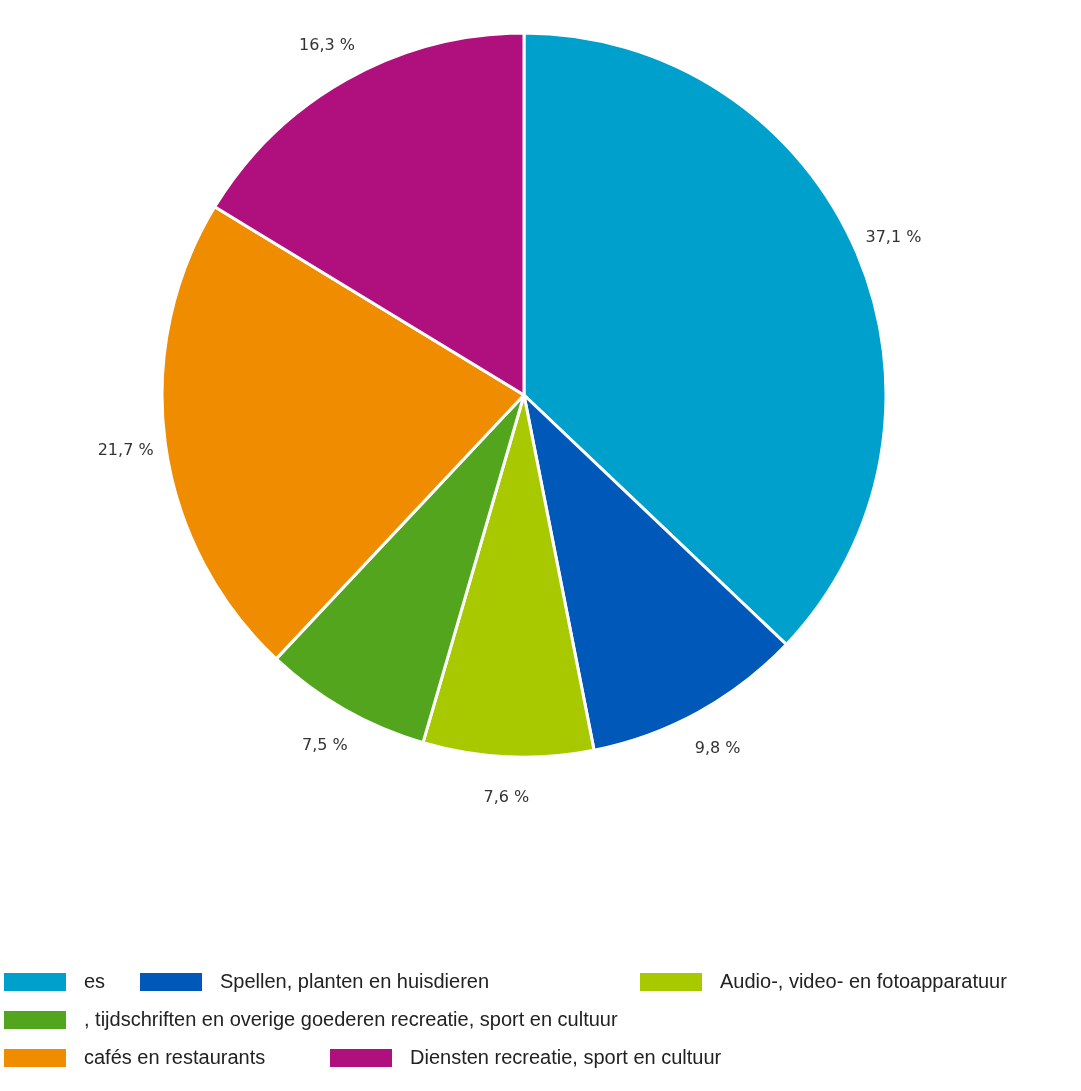  I want to click on legend-label: Audio-, video- en fotoapparatuur, so click(863, 981).